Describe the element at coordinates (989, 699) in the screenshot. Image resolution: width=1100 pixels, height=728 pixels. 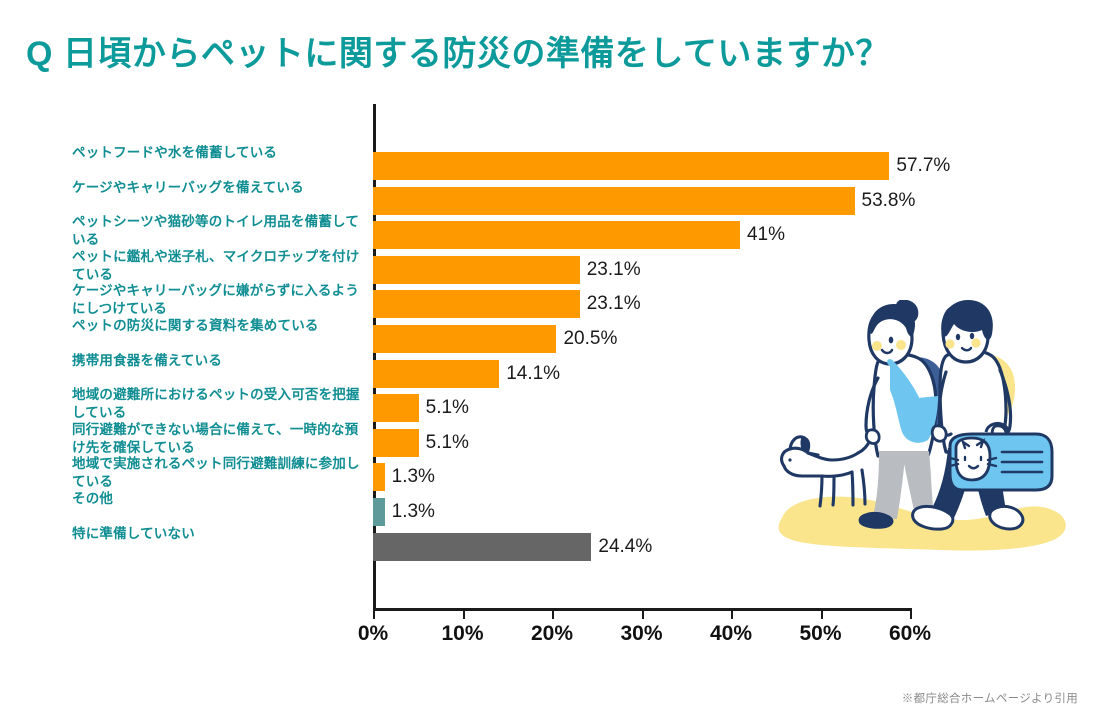
I see `source-footnote: ※都庁総合ホームページより引用` at that location.